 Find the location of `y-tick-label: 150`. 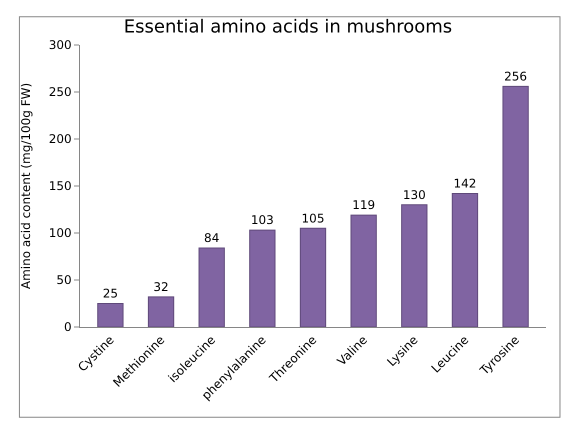

y-tick-label: 150 is located at coordinates (60, 186).